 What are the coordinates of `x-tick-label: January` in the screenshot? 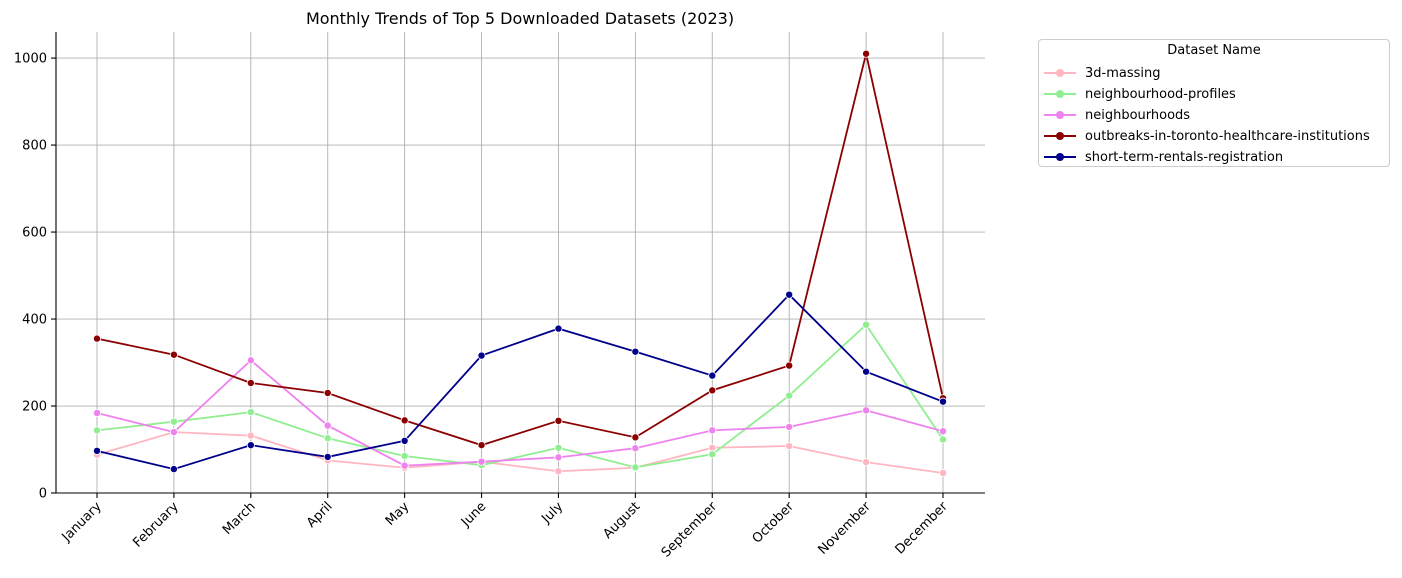 It's located at (82, 522).